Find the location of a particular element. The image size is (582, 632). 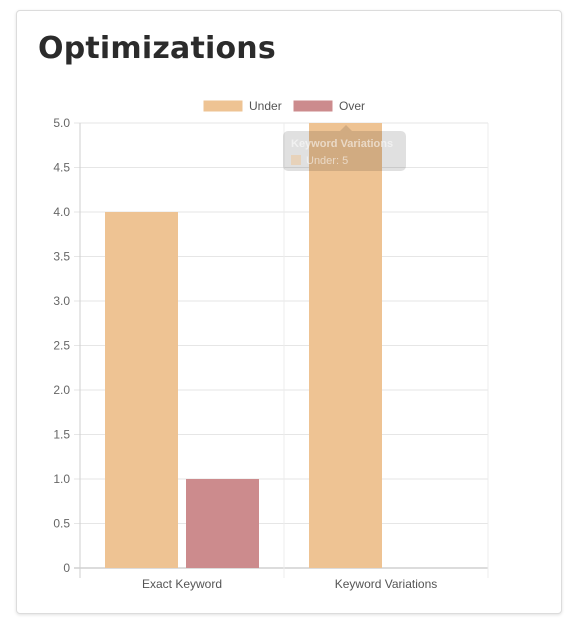

tooltip-label: Under: 5 is located at coordinates (327, 161).